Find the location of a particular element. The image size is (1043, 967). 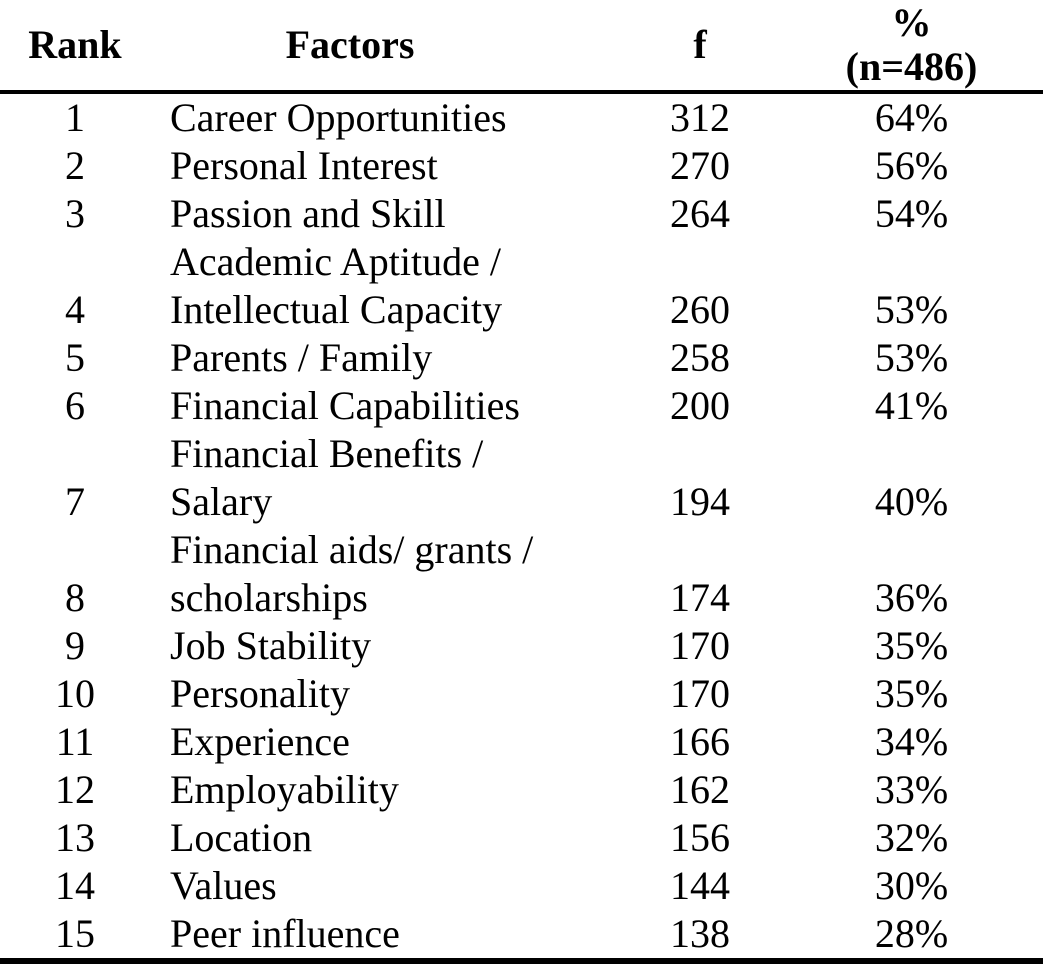

rank-cell: 4 is located at coordinates (75, 309).